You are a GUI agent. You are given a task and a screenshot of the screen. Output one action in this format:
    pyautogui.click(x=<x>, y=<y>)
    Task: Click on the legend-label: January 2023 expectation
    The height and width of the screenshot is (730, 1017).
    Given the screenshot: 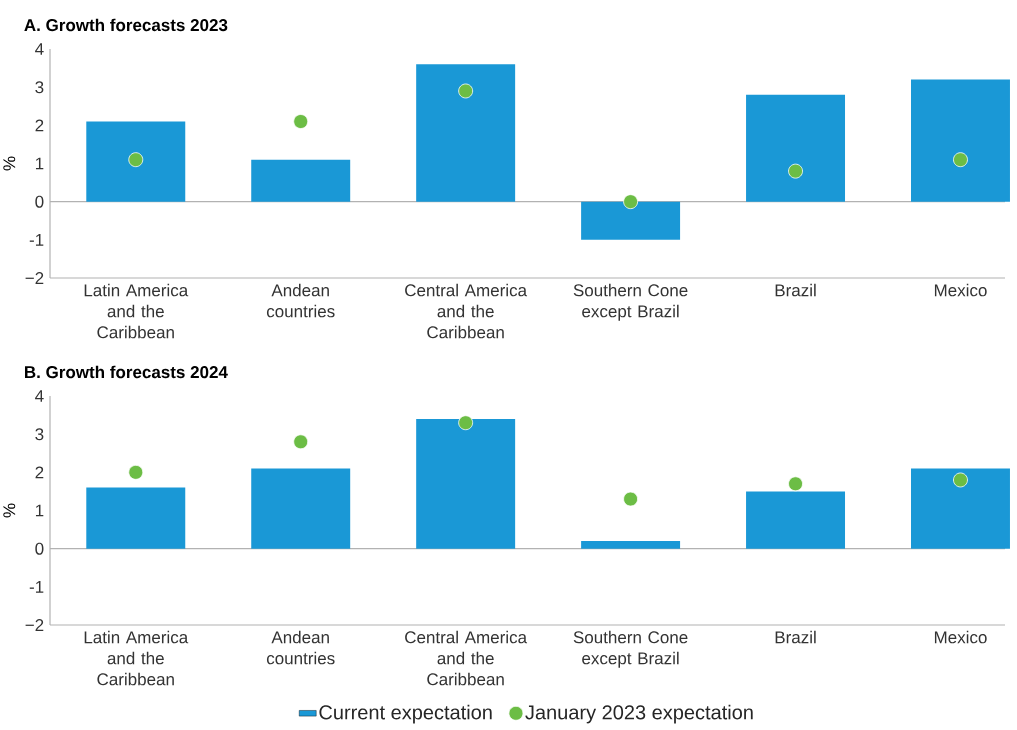 What is the action you would take?
    pyautogui.click(x=639, y=714)
    